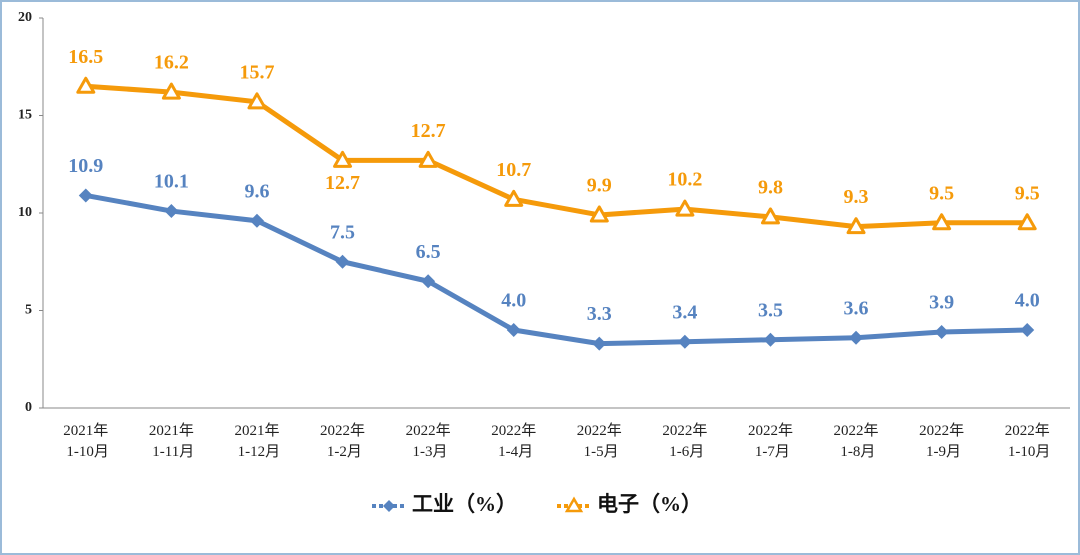 The image size is (1080, 555). Describe the element at coordinates (599, 441) in the screenshot. I see `x-tick-label: 2022年 1-5月` at that location.